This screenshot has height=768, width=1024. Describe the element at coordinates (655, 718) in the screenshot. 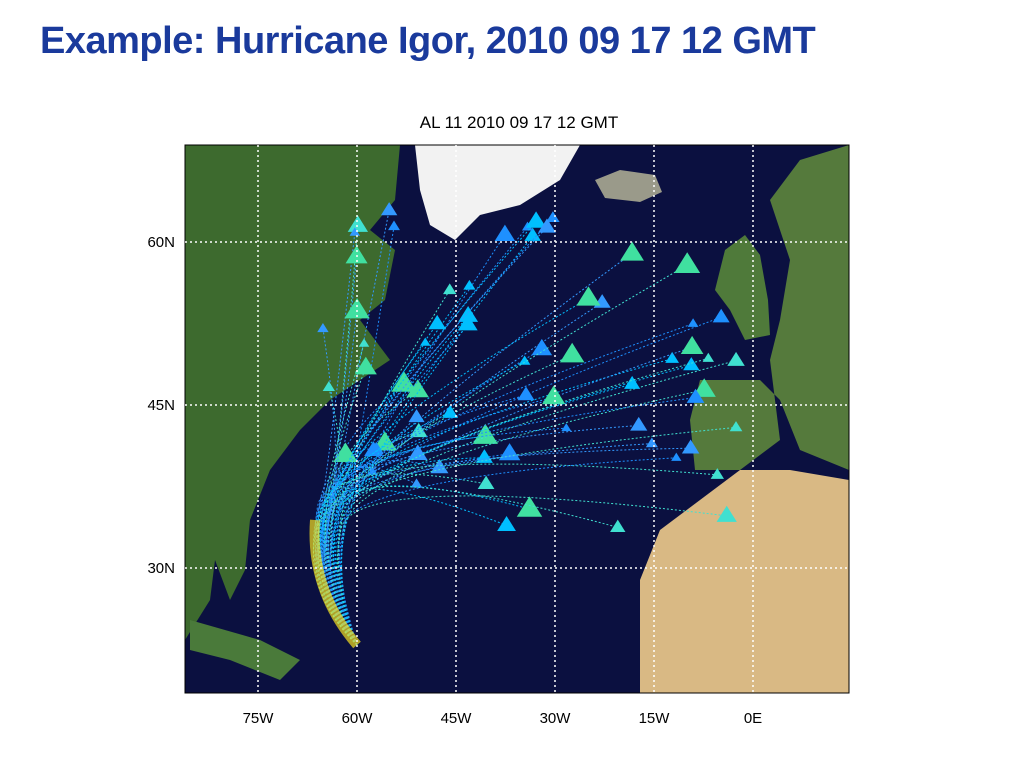

I see `lon-label: 15W` at that location.